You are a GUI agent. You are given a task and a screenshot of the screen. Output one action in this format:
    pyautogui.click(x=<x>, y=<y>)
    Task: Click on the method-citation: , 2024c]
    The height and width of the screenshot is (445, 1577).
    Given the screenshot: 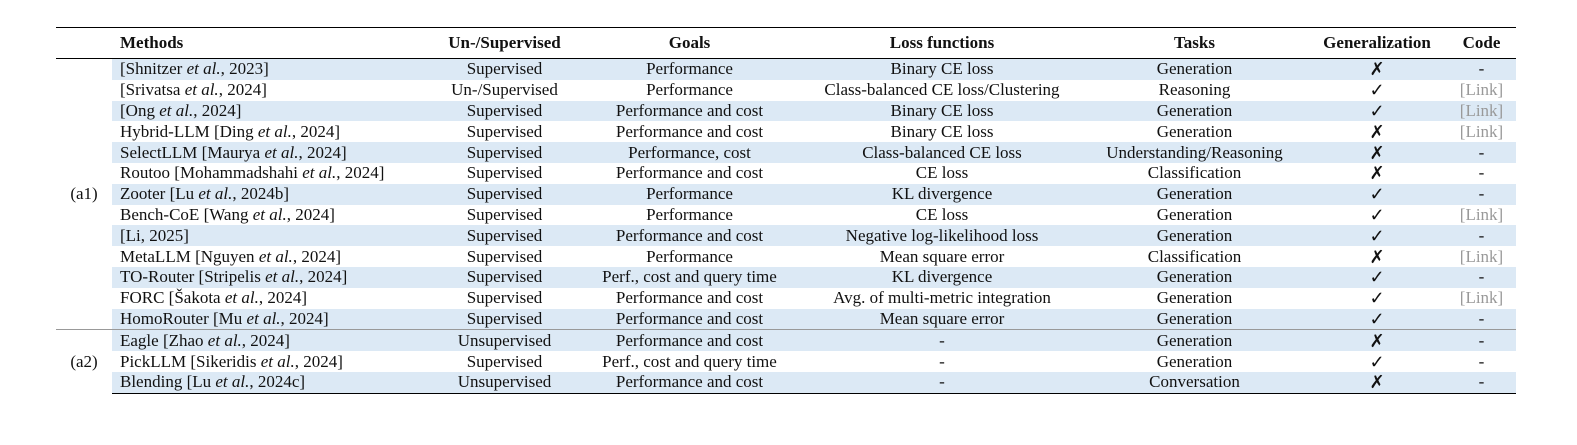 What is the action you would take?
    pyautogui.click(x=277, y=382)
    